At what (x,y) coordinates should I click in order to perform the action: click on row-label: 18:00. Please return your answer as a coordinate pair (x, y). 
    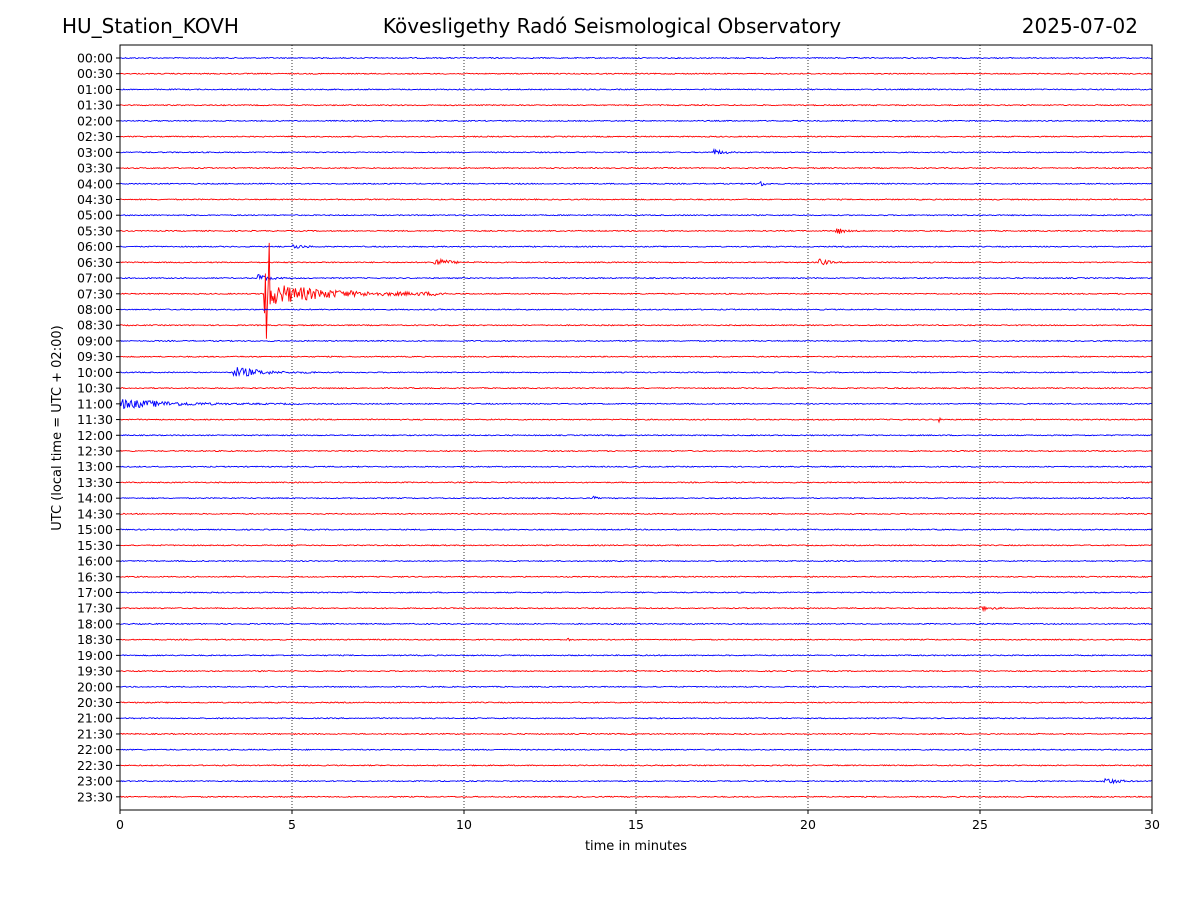
    Looking at the image, I should click on (95, 623).